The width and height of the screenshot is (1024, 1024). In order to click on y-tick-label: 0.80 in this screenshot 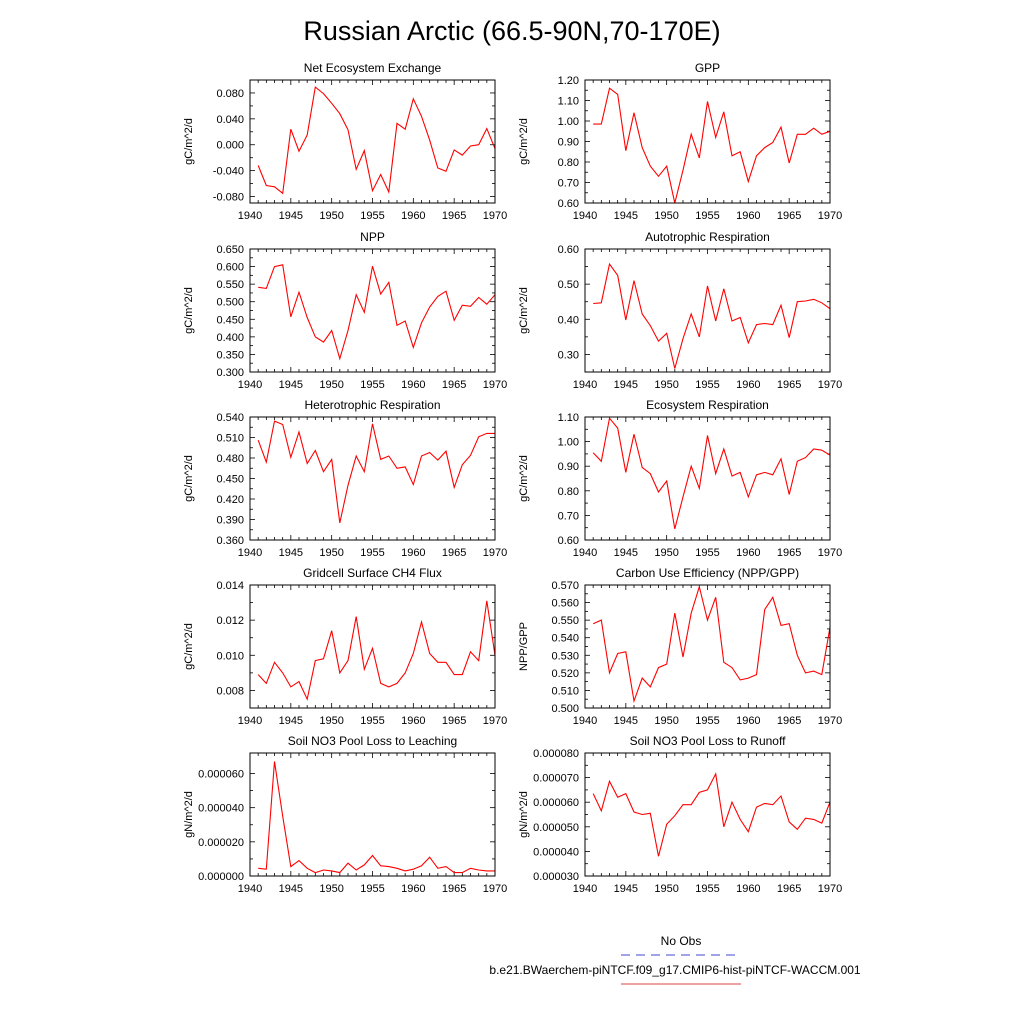, I will do `click(568, 492)`.